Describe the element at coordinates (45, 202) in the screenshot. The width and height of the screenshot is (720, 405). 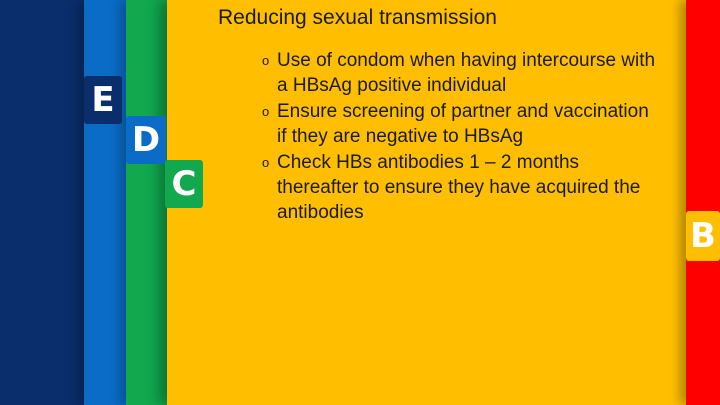
I see `navy-panel` at that location.